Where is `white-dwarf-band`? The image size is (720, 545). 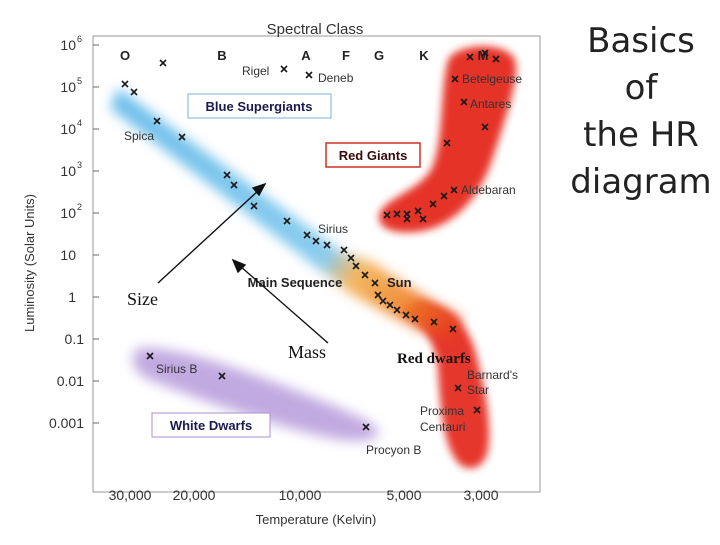 white-dwarf-band is located at coordinates (255, 394).